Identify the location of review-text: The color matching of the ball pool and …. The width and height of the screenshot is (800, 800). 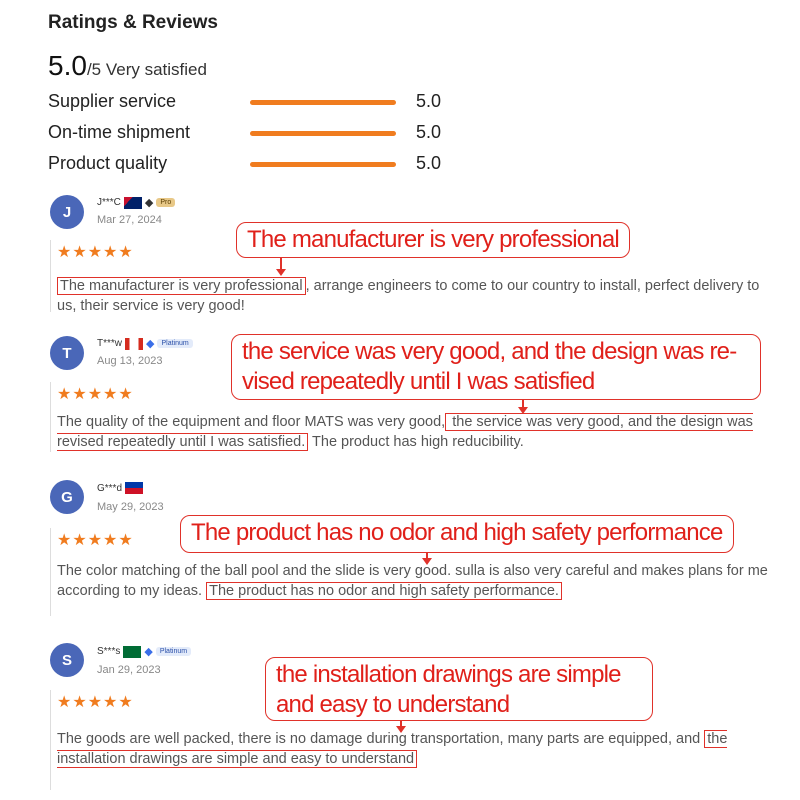
(413, 581).